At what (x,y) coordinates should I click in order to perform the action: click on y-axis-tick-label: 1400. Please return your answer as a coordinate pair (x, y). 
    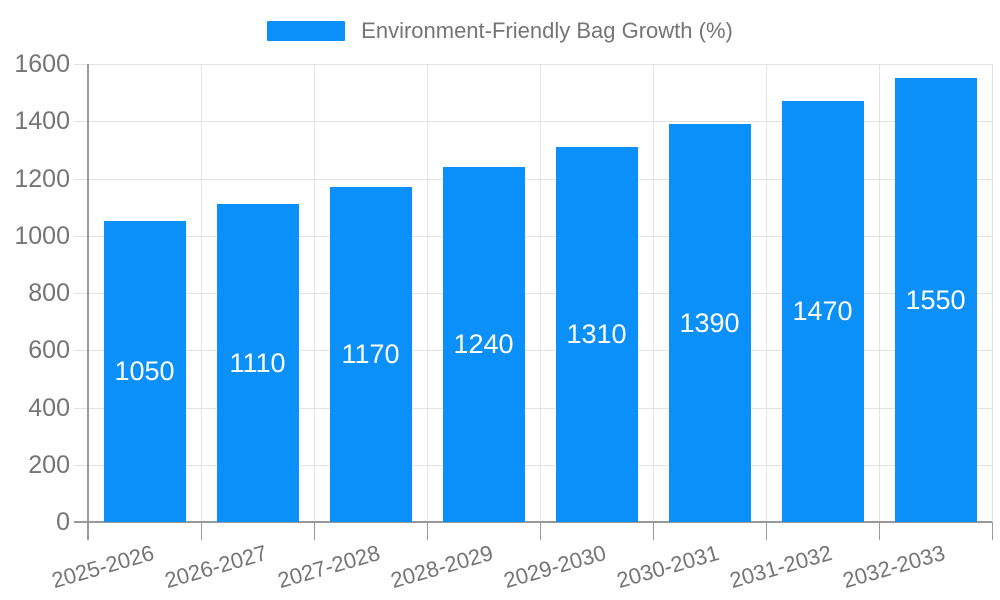
    Looking at the image, I should click on (42, 121).